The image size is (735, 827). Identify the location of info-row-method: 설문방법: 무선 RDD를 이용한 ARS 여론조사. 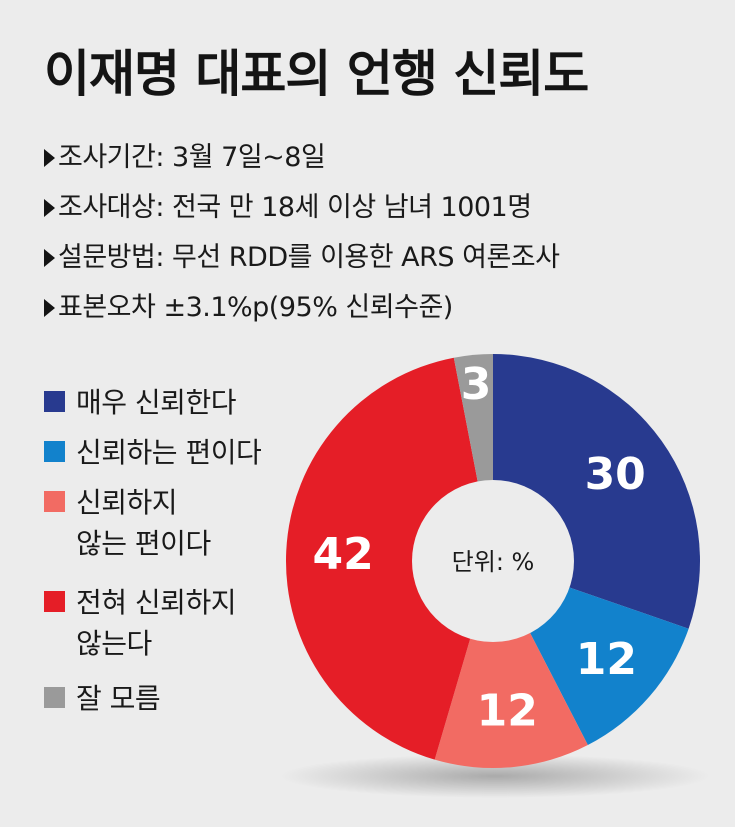
(302, 265).